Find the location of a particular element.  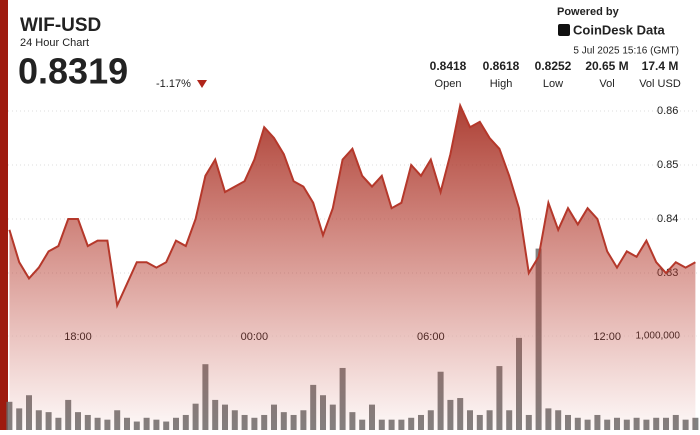

down-arrow is located at coordinates (202, 84).